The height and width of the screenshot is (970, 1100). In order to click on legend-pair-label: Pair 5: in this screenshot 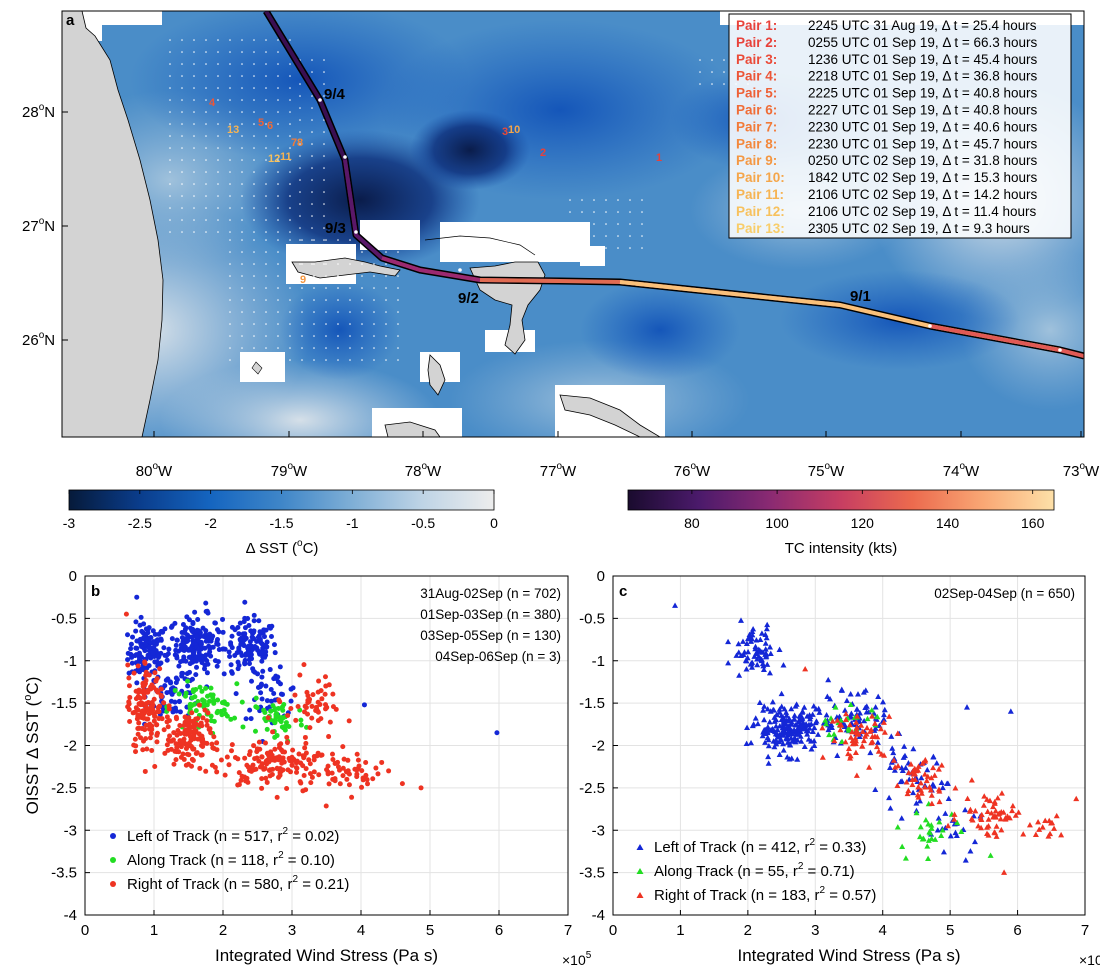, I will do `click(756, 93)`.